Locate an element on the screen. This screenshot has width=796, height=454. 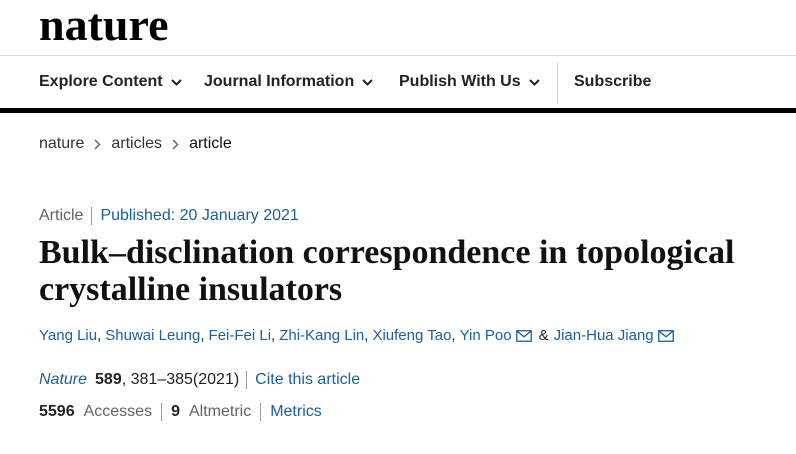
author-link: Fei-Fei Li is located at coordinates (240, 335).